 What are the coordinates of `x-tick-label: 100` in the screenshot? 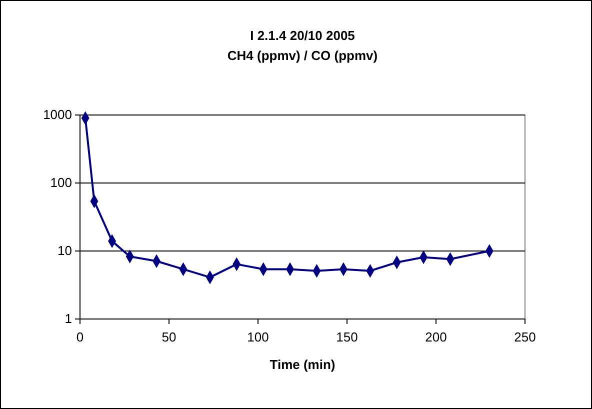 It's located at (258, 336).